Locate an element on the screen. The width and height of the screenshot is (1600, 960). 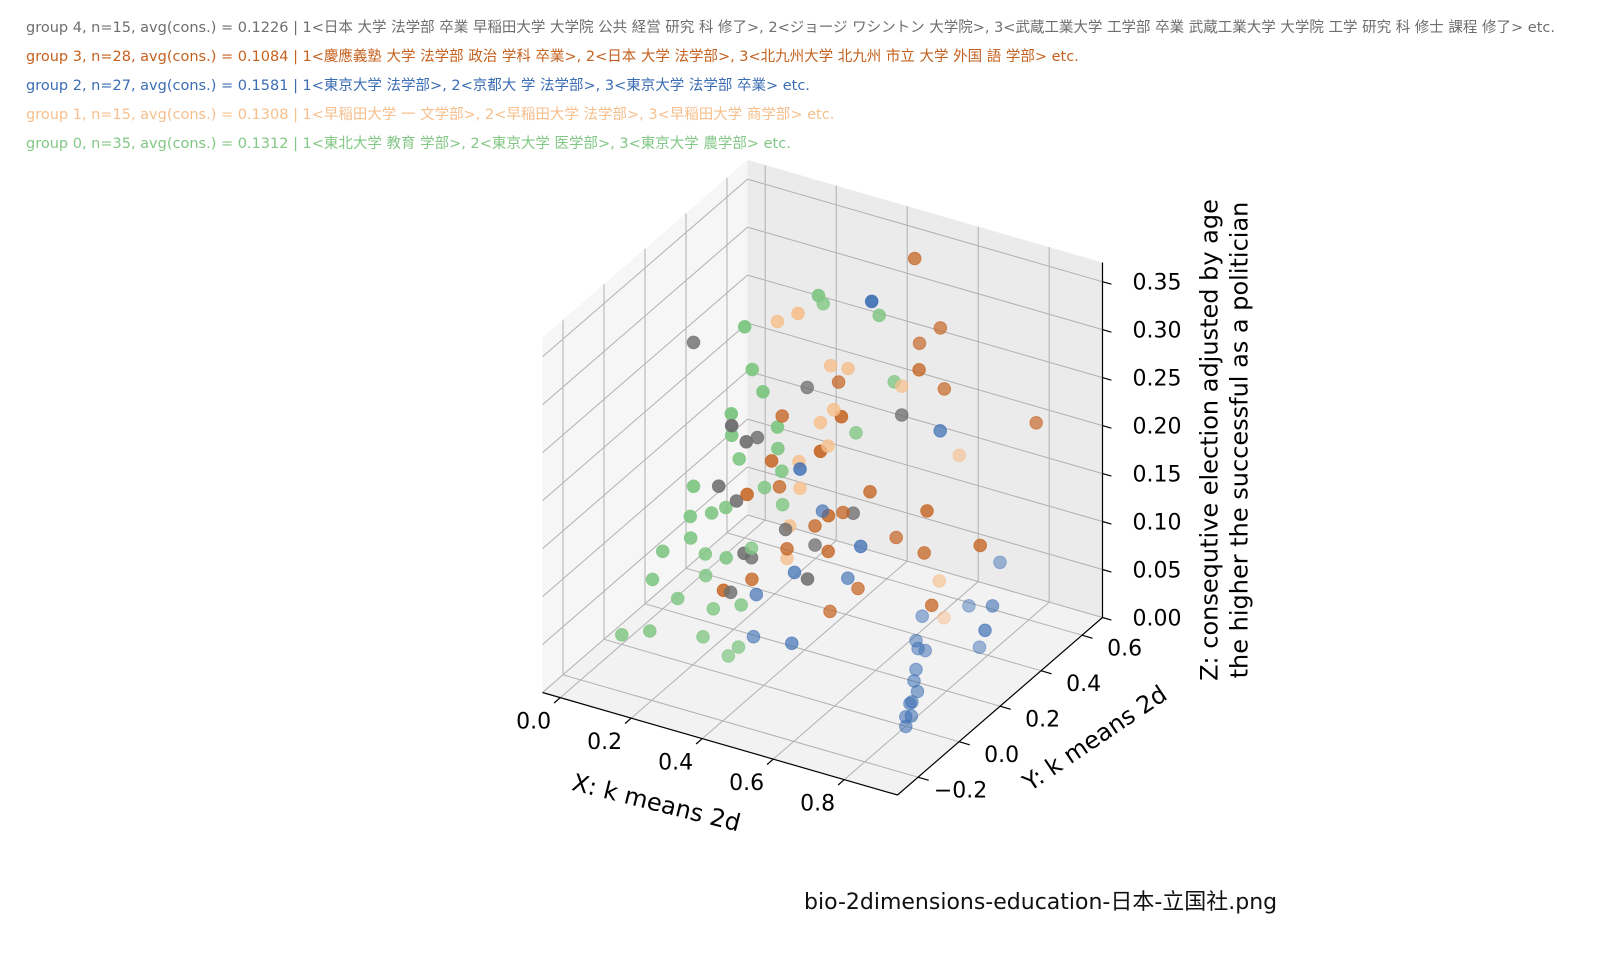
x-tick-label: 0.6 is located at coordinates (746, 783).